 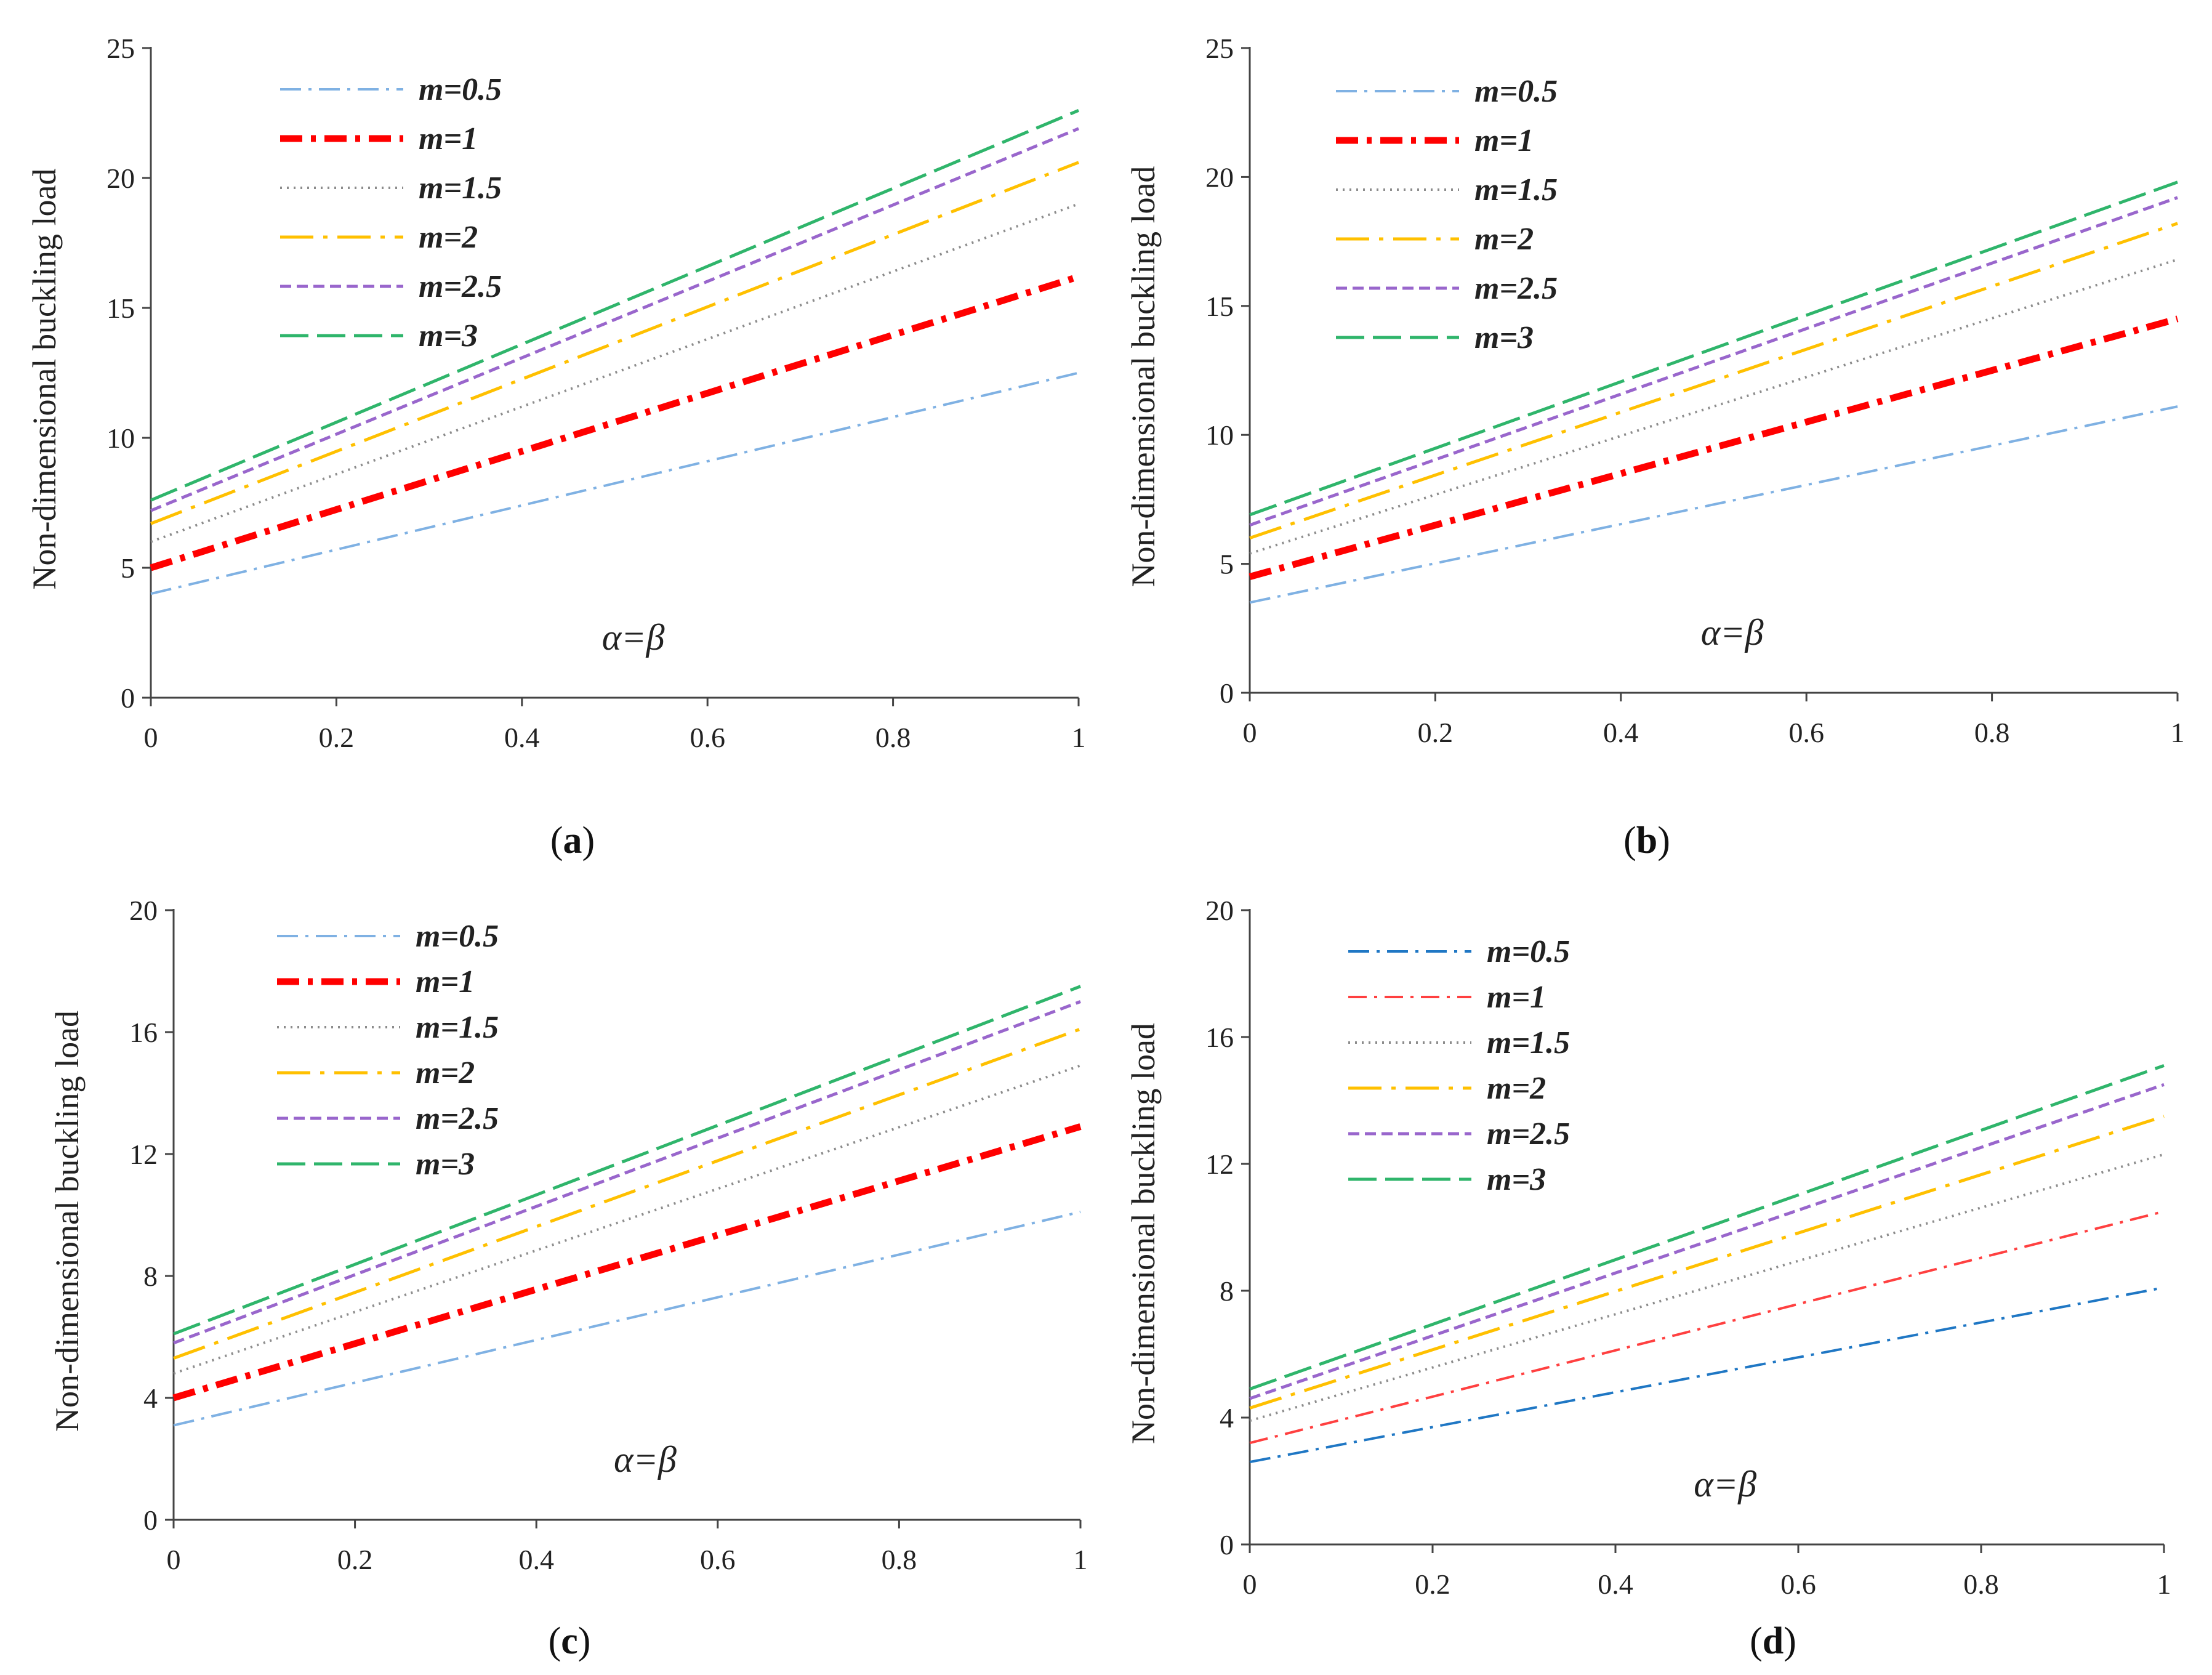 I want to click on panel-c: (c), so click(x=570, y=1641).